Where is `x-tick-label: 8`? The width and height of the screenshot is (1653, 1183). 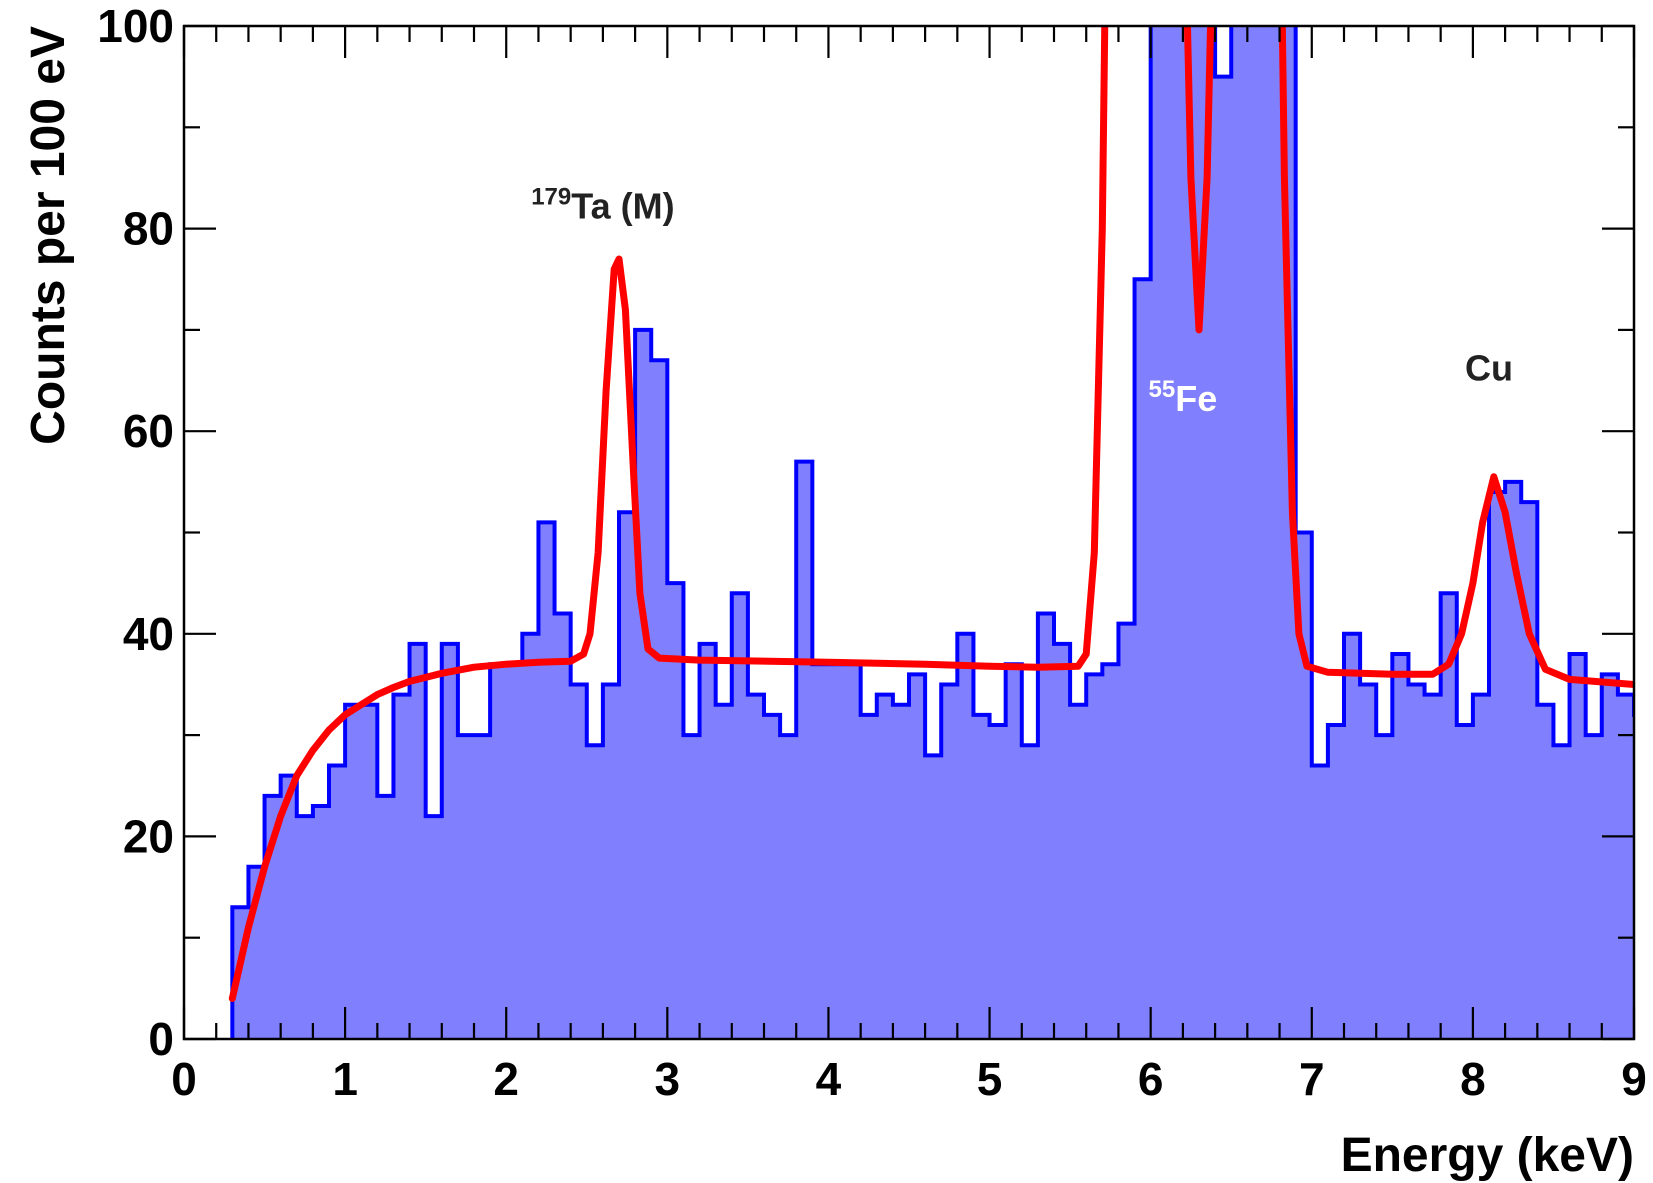 x-tick-label: 8 is located at coordinates (1473, 1079).